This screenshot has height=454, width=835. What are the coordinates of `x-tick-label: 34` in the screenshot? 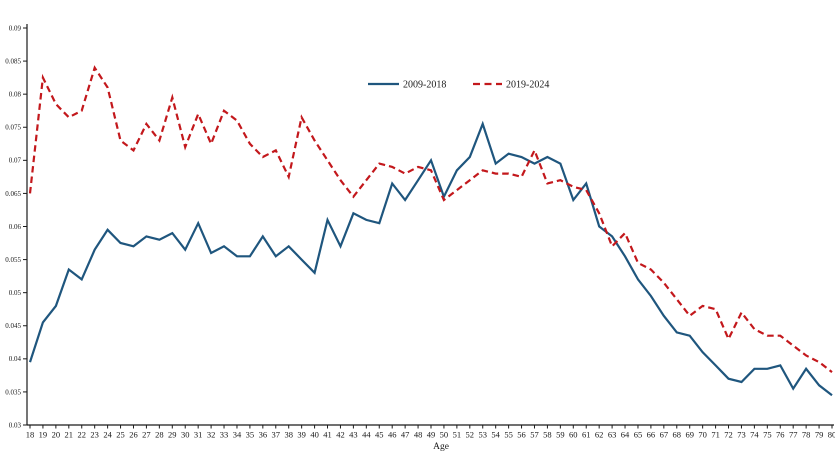 It's located at (237, 435).